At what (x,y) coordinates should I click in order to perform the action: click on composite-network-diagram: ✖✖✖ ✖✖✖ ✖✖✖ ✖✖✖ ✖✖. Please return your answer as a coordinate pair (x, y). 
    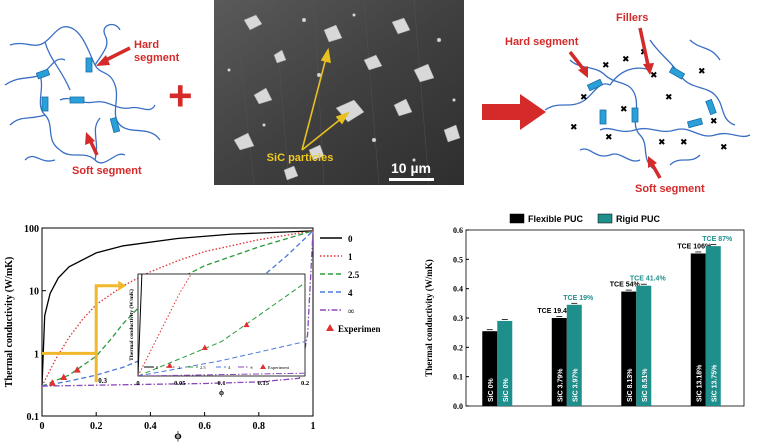
    Looking at the image, I should click on (647, 103).